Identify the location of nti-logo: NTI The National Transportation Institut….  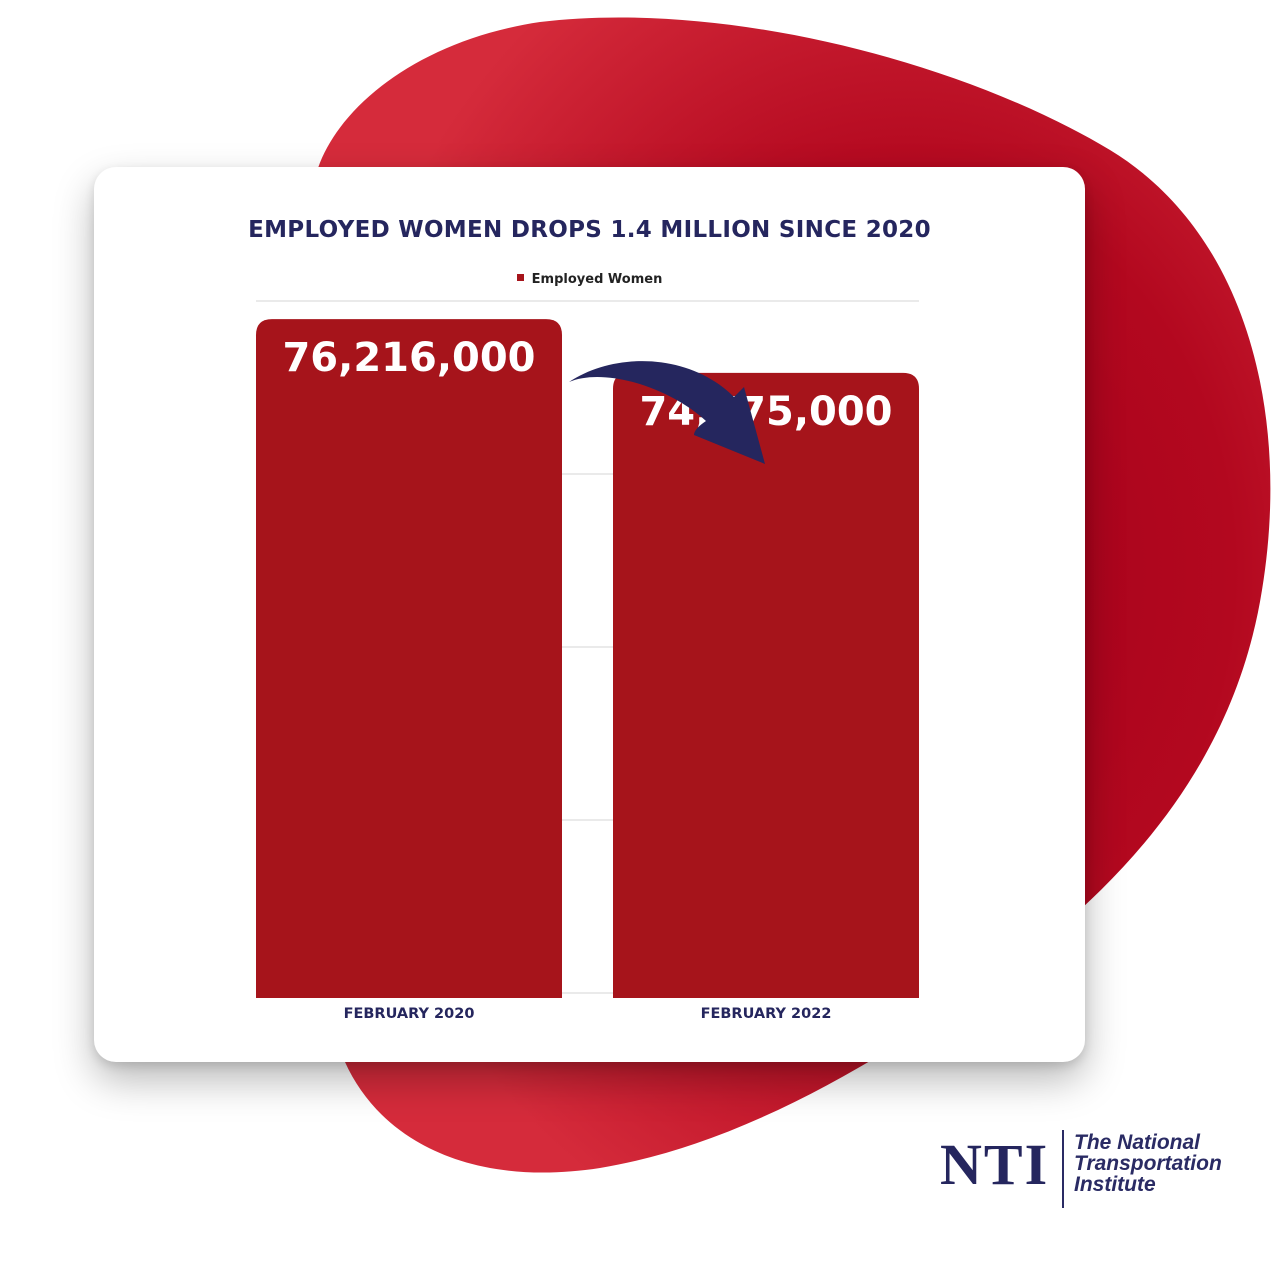
(1100, 1173).